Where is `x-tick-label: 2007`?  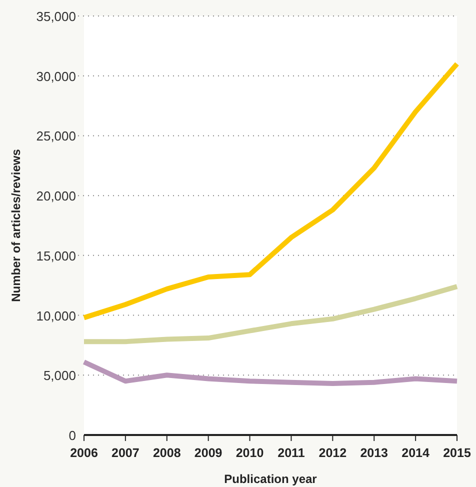 x-tick-label: 2007 is located at coordinates (126, 453).